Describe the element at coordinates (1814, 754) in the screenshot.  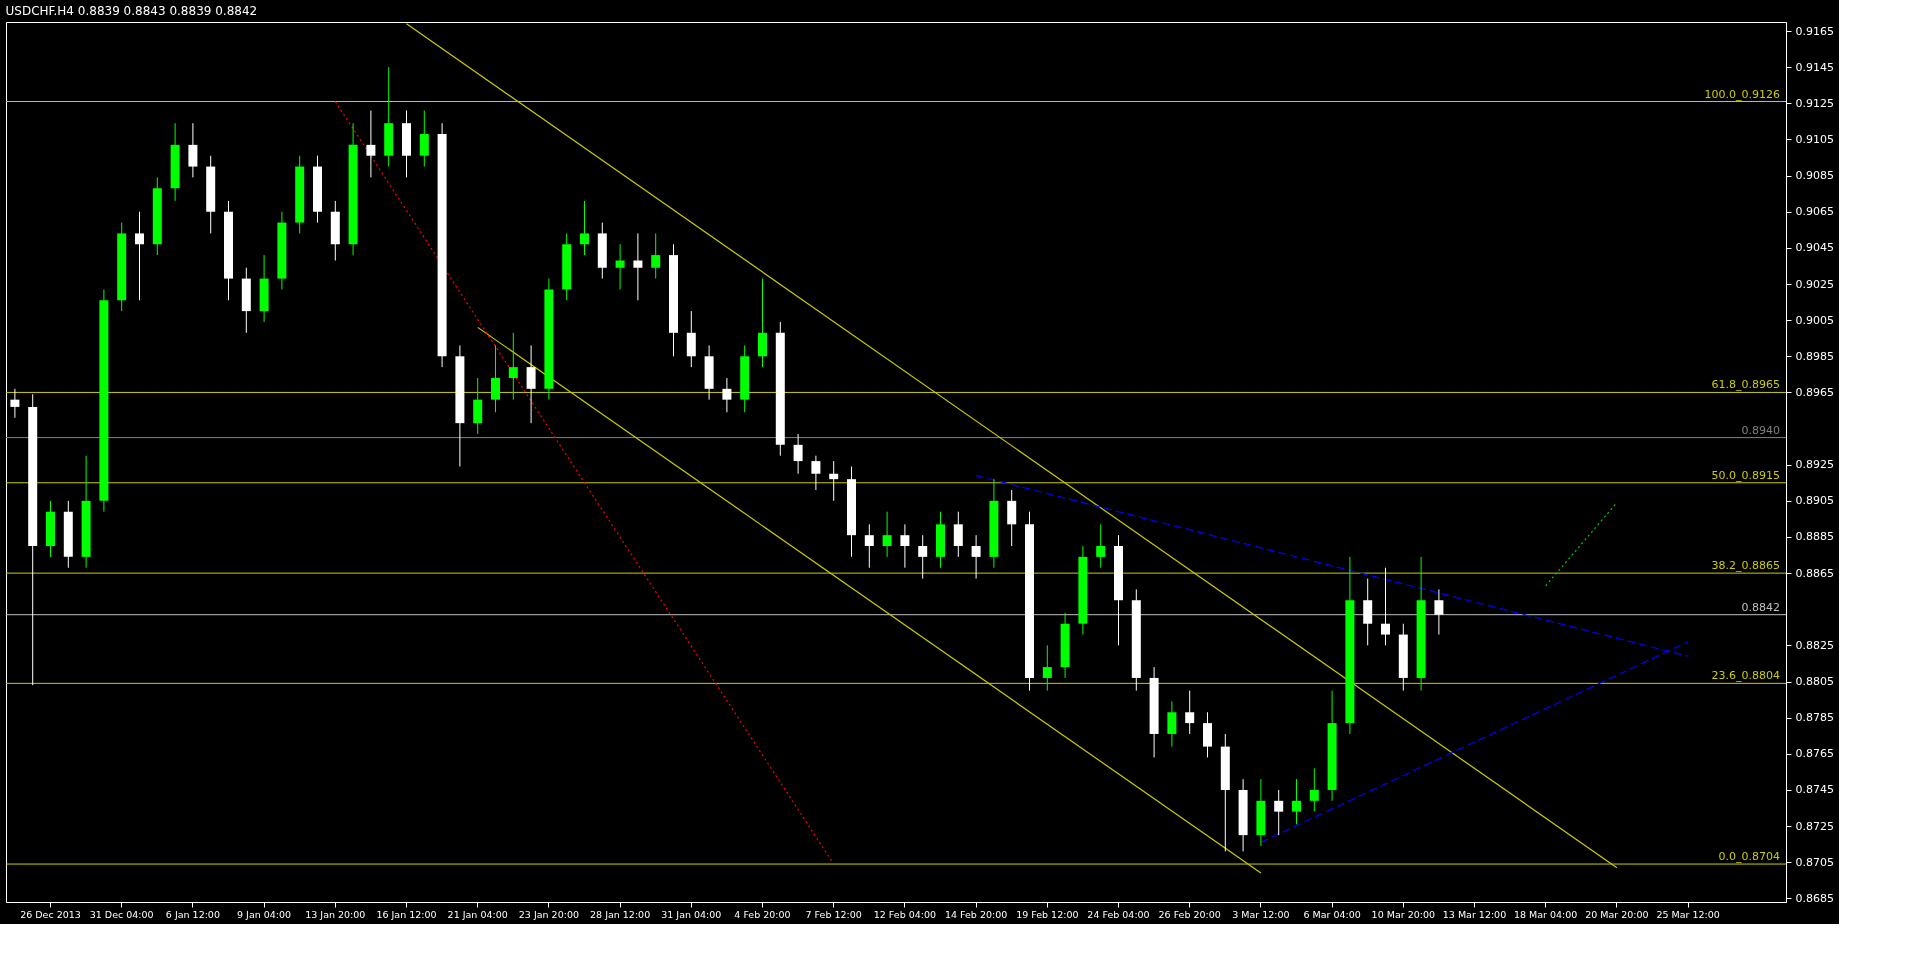
I see `y-tick-label: 0.8765` at that location.